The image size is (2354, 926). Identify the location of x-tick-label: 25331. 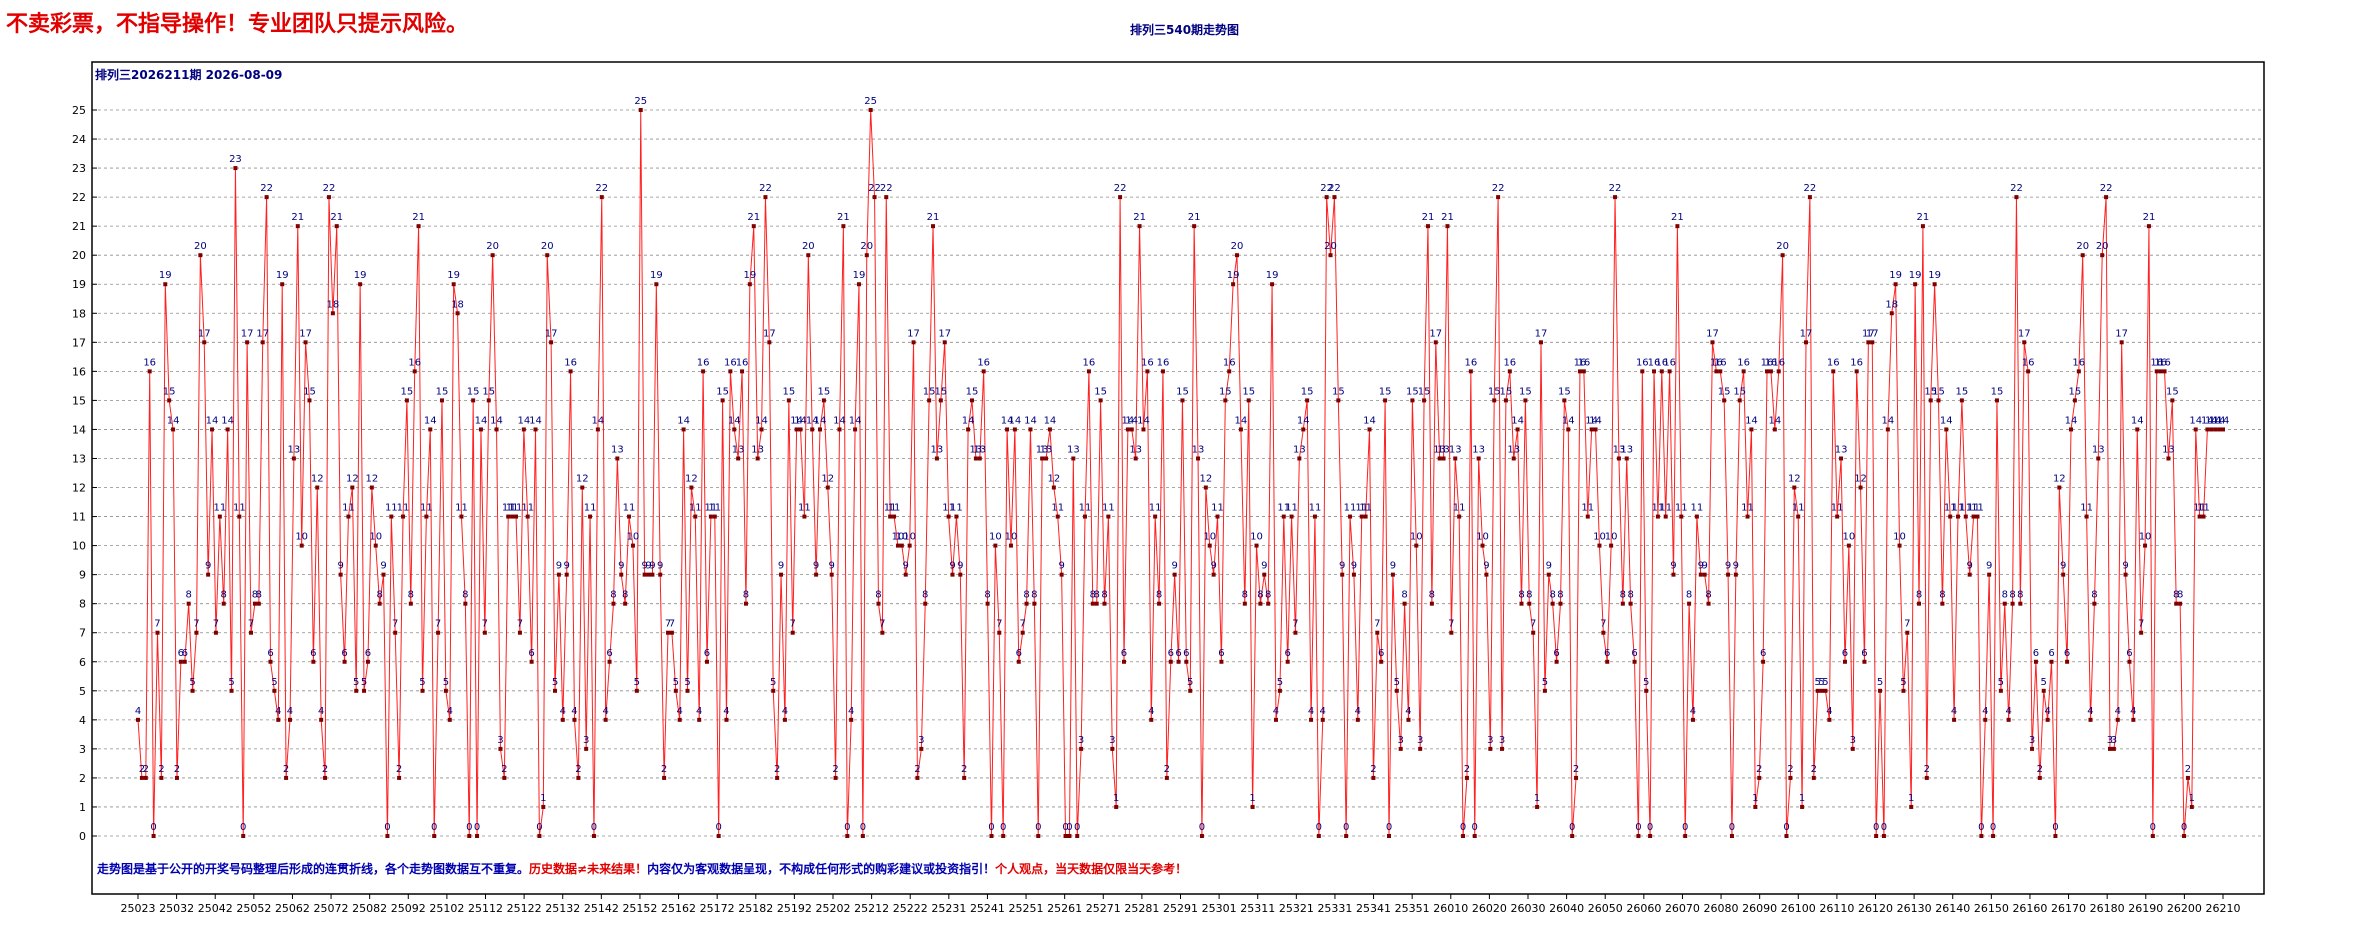
(1334, 908).